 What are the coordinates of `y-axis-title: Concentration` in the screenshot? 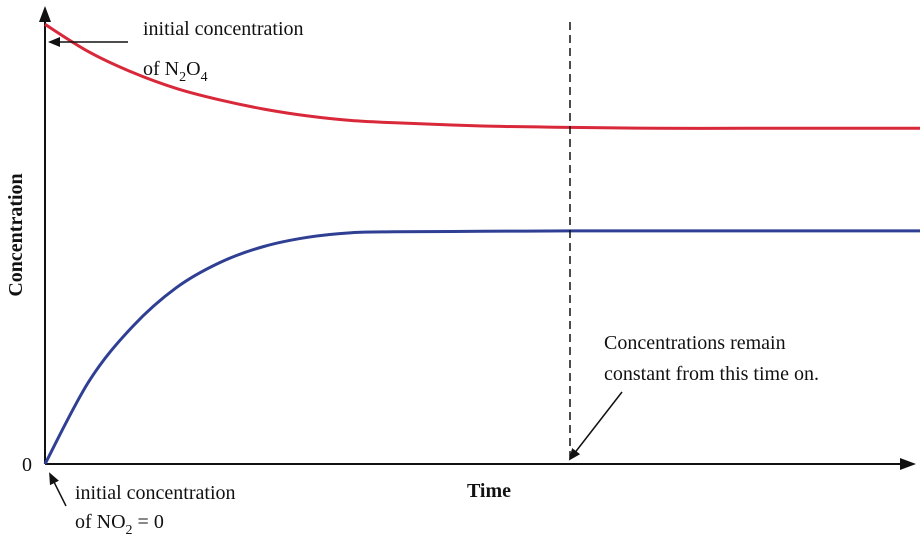 It's located at (16, 234).